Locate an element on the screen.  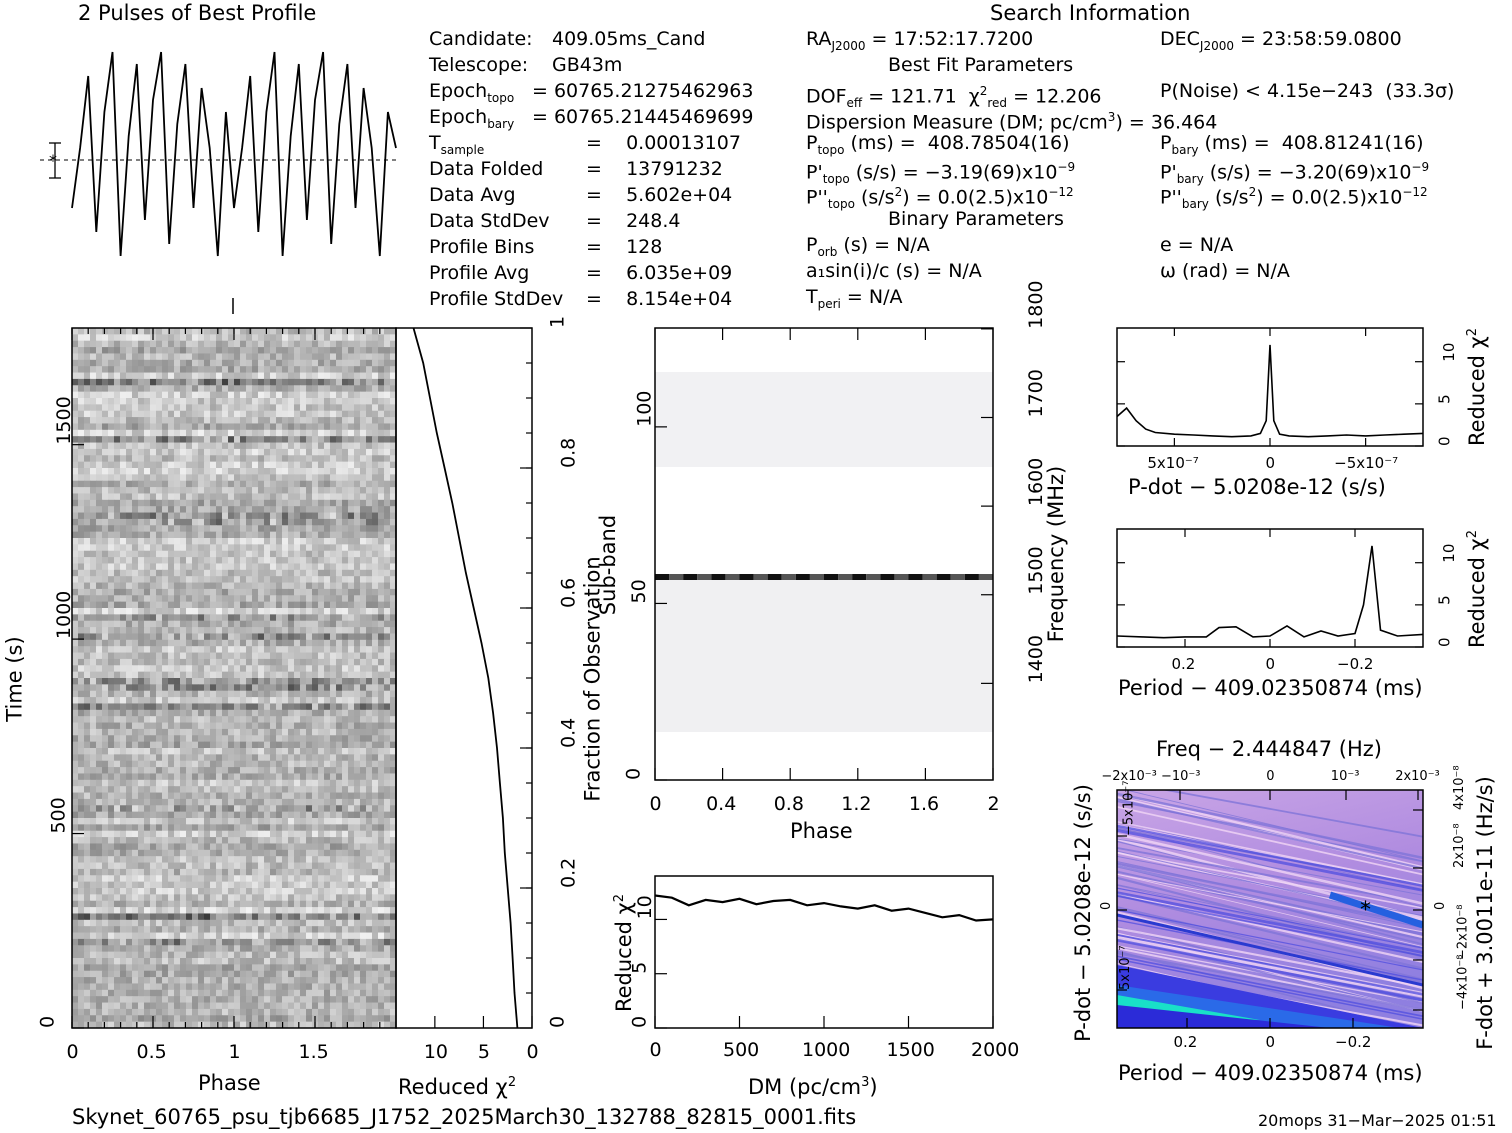
tp-ytick: 1500 is located at coordinates (64, 420).